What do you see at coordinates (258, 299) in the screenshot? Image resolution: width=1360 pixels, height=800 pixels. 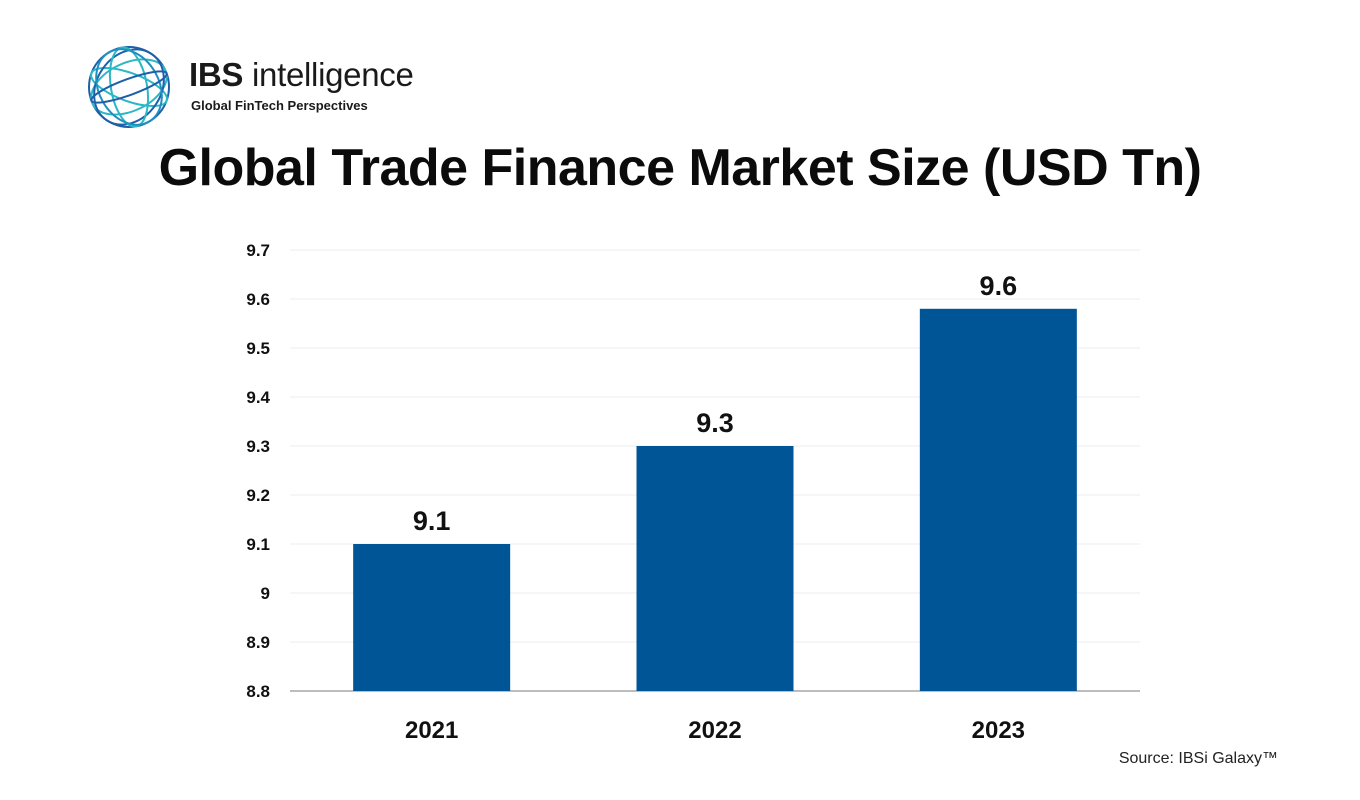 I see `y-tick-label: 9.6` at bounding box center [258, 299].